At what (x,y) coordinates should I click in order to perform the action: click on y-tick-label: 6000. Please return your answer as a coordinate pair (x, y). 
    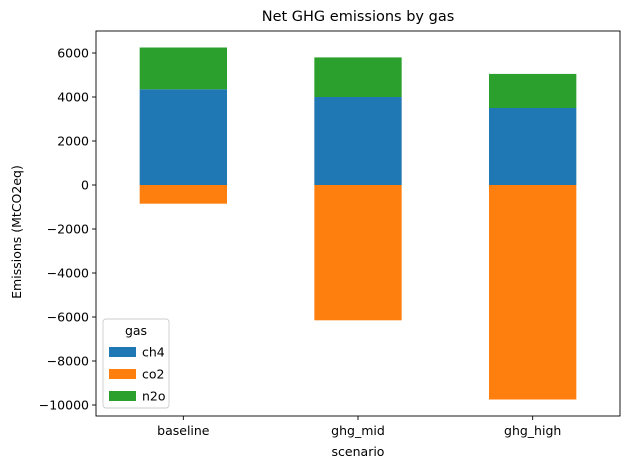
    Looking at the image, I should click on (73, 53).